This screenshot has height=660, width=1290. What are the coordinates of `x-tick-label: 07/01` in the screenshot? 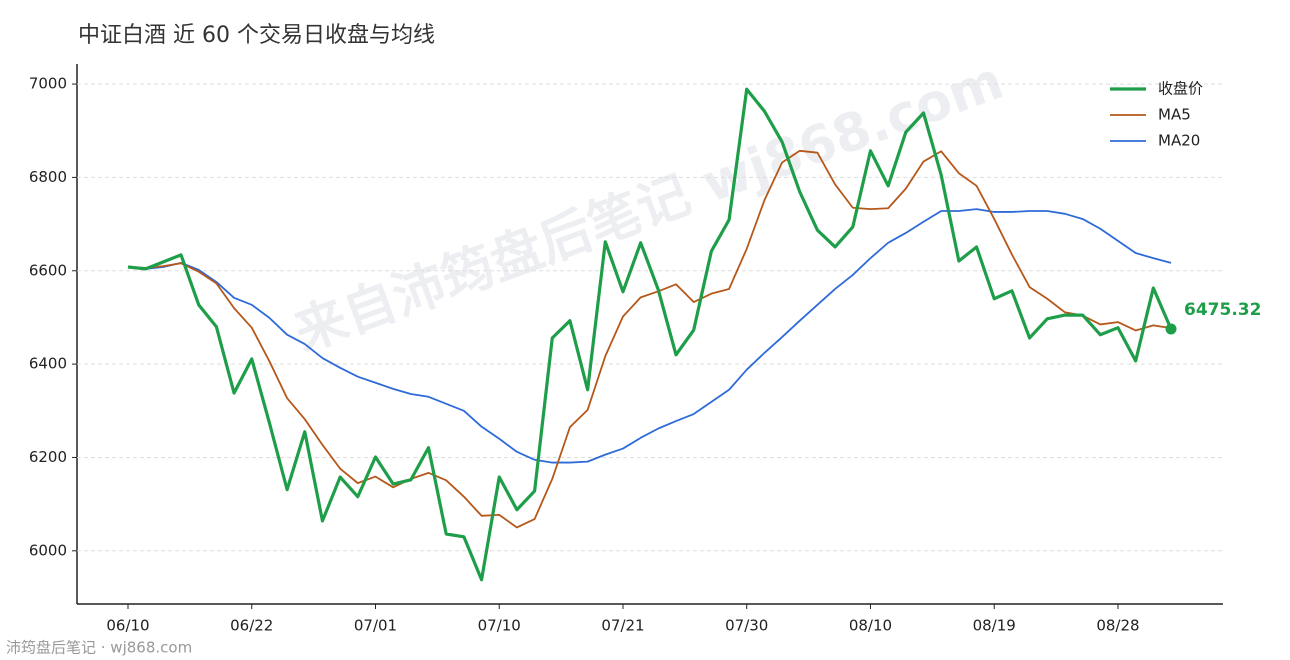 It's located at (375, 626).